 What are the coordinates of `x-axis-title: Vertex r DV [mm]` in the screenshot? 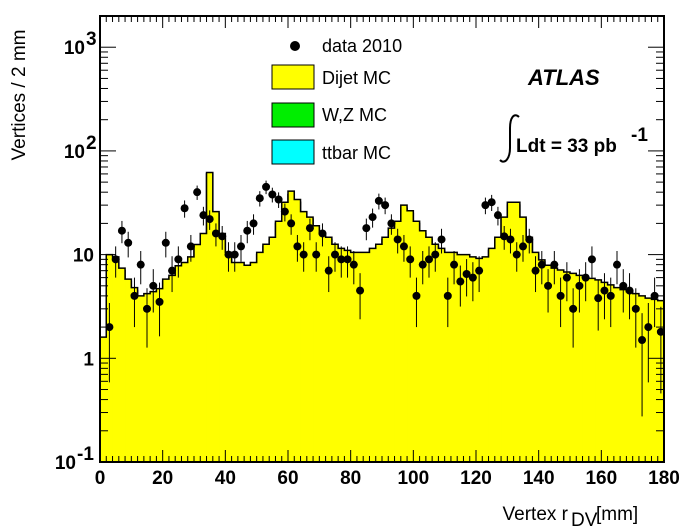 It's located at (571, 517).